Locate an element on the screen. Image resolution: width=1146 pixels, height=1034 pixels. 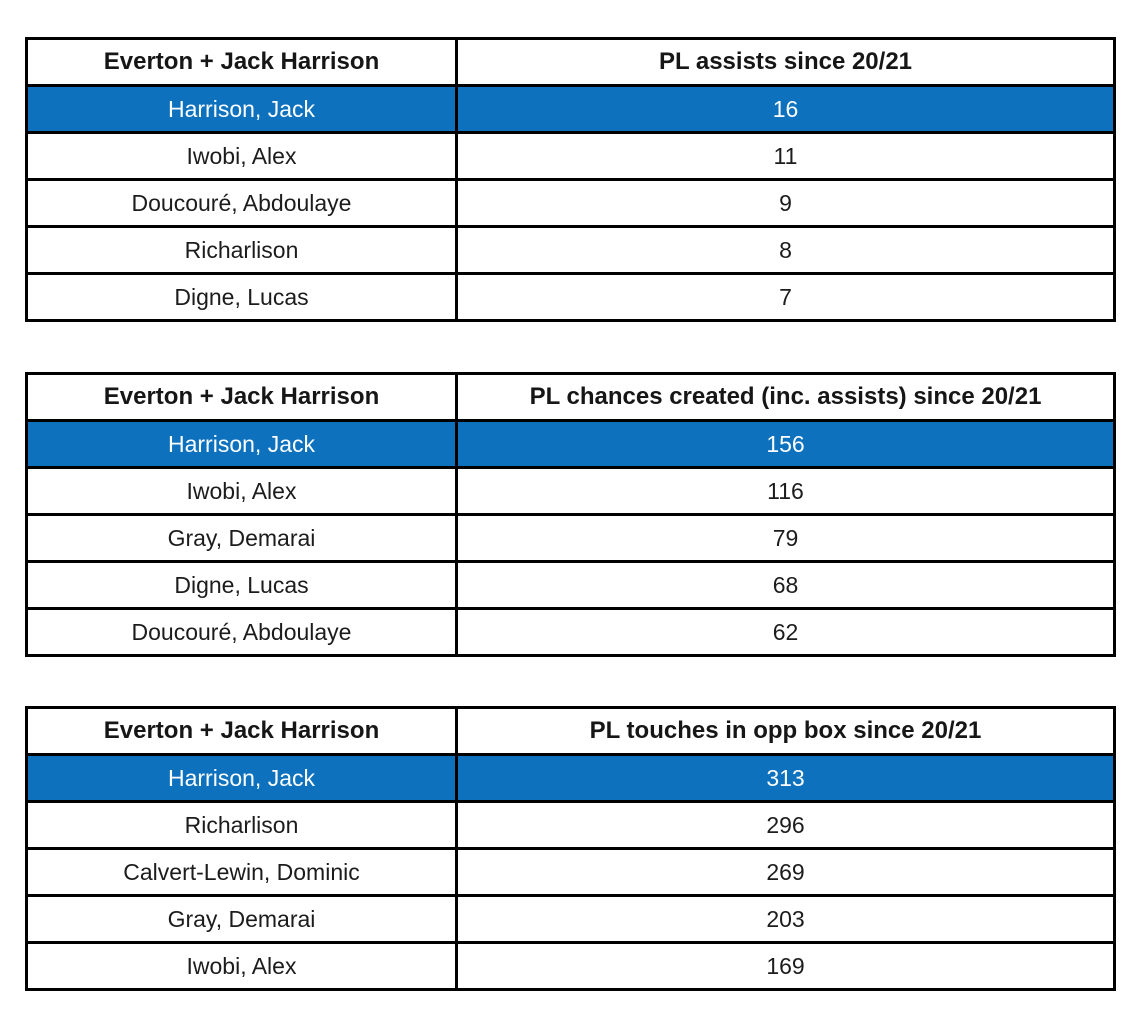
value-cell: 296 is located at coordinates (785, 825).